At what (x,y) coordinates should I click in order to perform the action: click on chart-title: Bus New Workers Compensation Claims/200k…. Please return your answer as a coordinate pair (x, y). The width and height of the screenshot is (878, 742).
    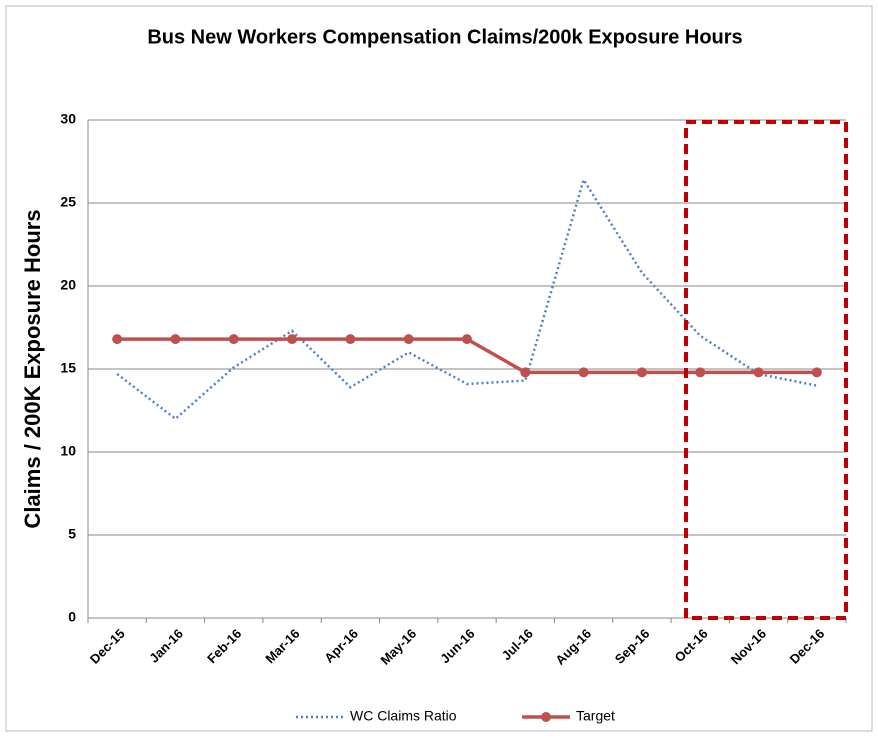
    Looking at the image, I should click on (444, 37).